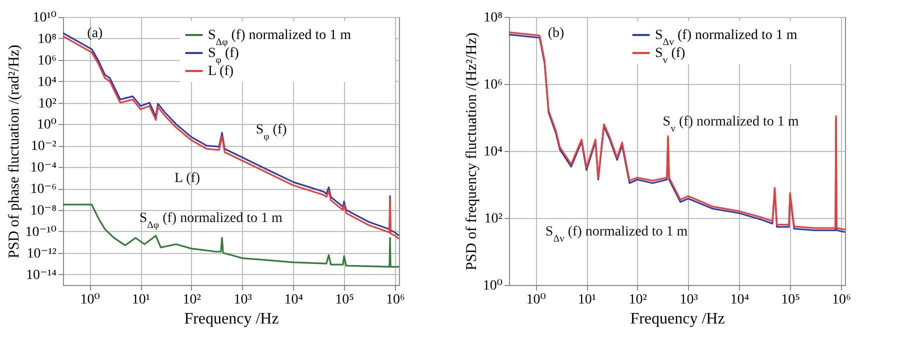  I want to click on legend-label: S$_{Δv}$ (f) normalized to 1 m, so click(726, 38).